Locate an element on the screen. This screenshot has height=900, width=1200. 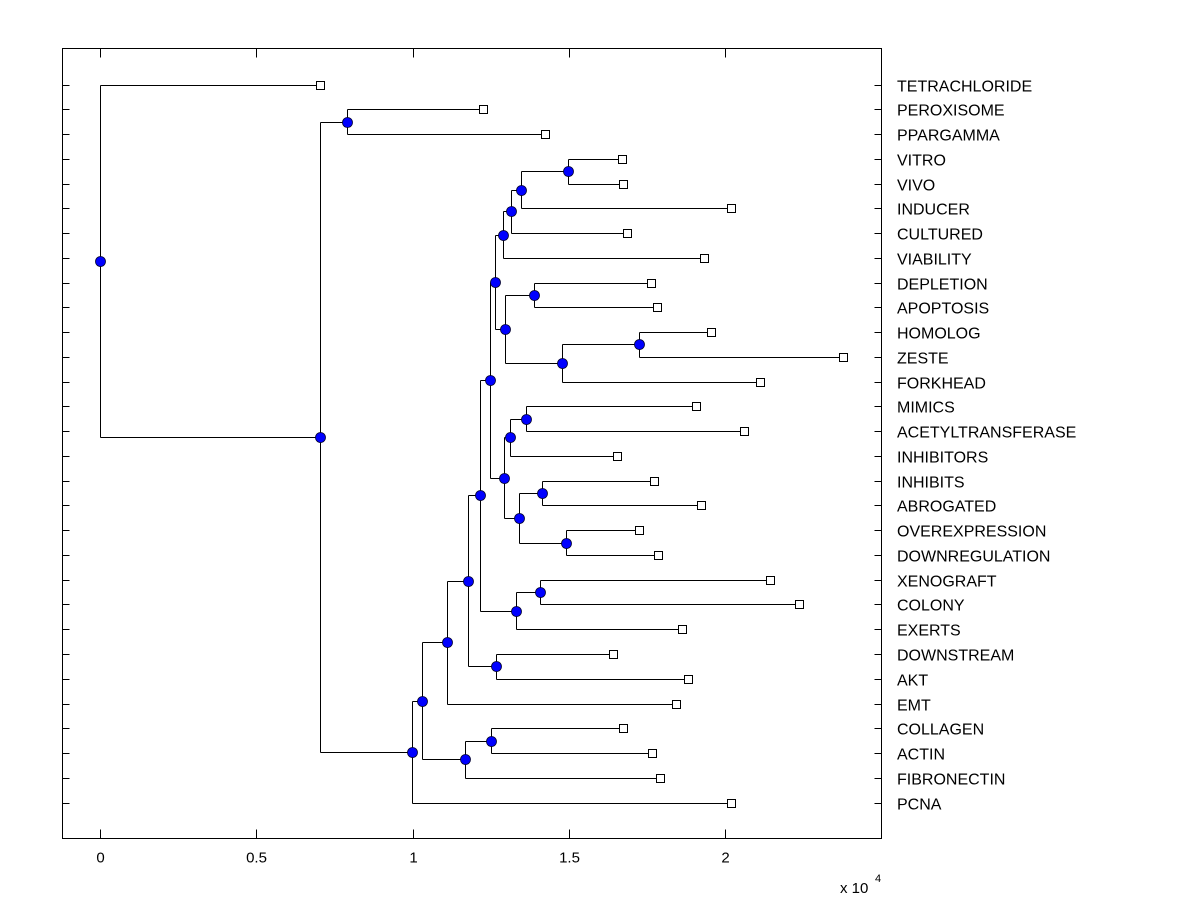
leaf-label: ABROGATED is located at coordinates (946, 507).